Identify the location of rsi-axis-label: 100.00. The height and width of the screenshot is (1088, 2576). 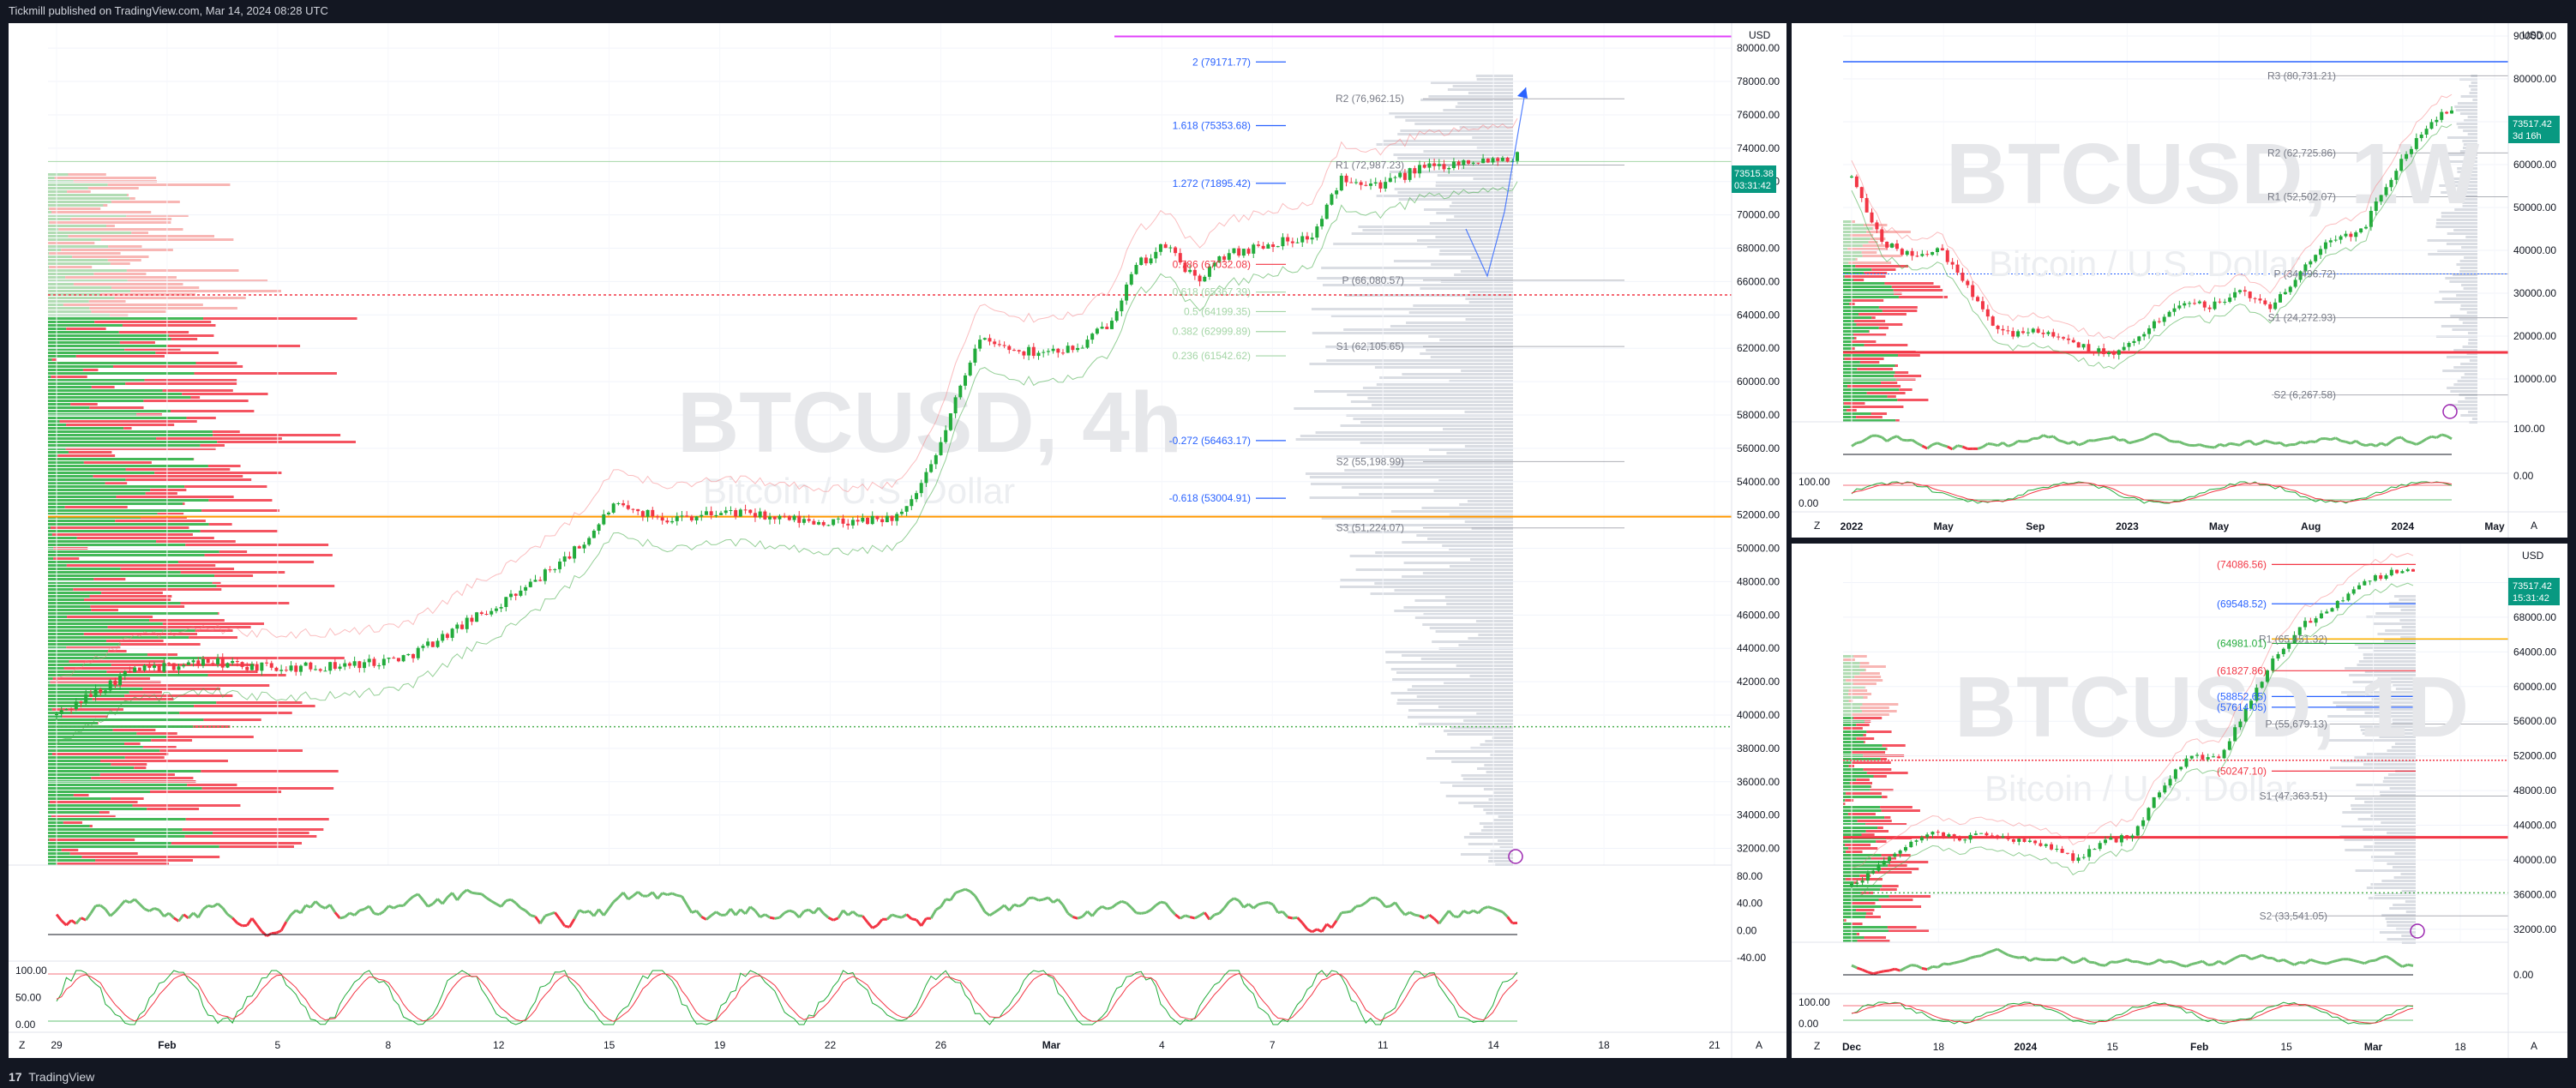
(2529, 429).